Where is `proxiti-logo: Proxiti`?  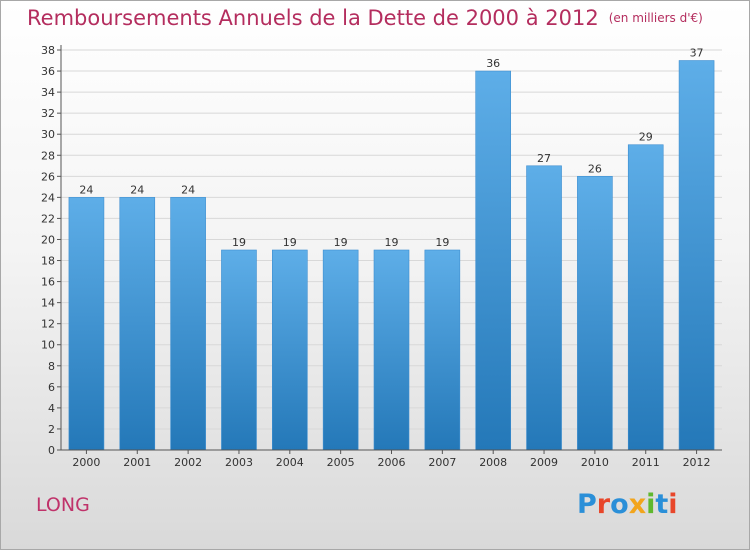
proxiti-logo: Proxiti is located at coordinates (627, 504).